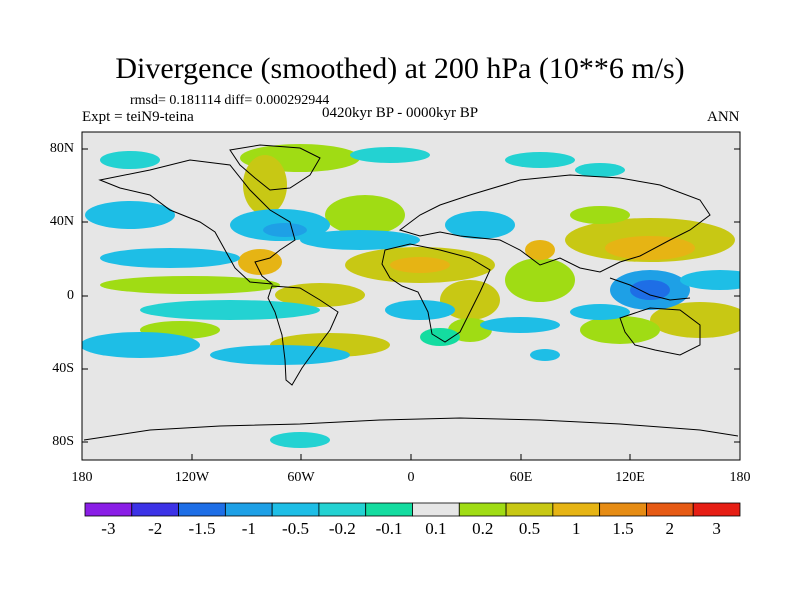  What do you see at coordinates (630, 477) in the screenshot?
I see `lon-label: 120E` at bounding box center [630, 477].